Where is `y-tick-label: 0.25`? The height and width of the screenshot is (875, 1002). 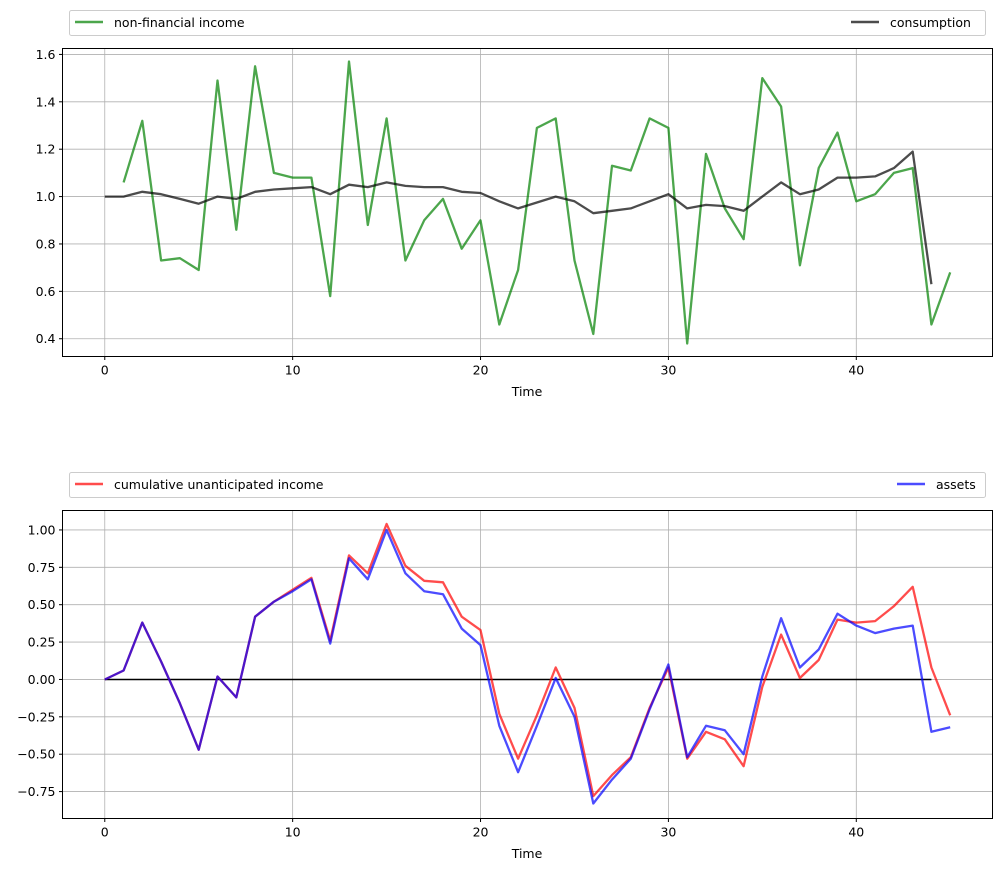 y-tick-label: 0.25 is located at coordinates (42, 642).